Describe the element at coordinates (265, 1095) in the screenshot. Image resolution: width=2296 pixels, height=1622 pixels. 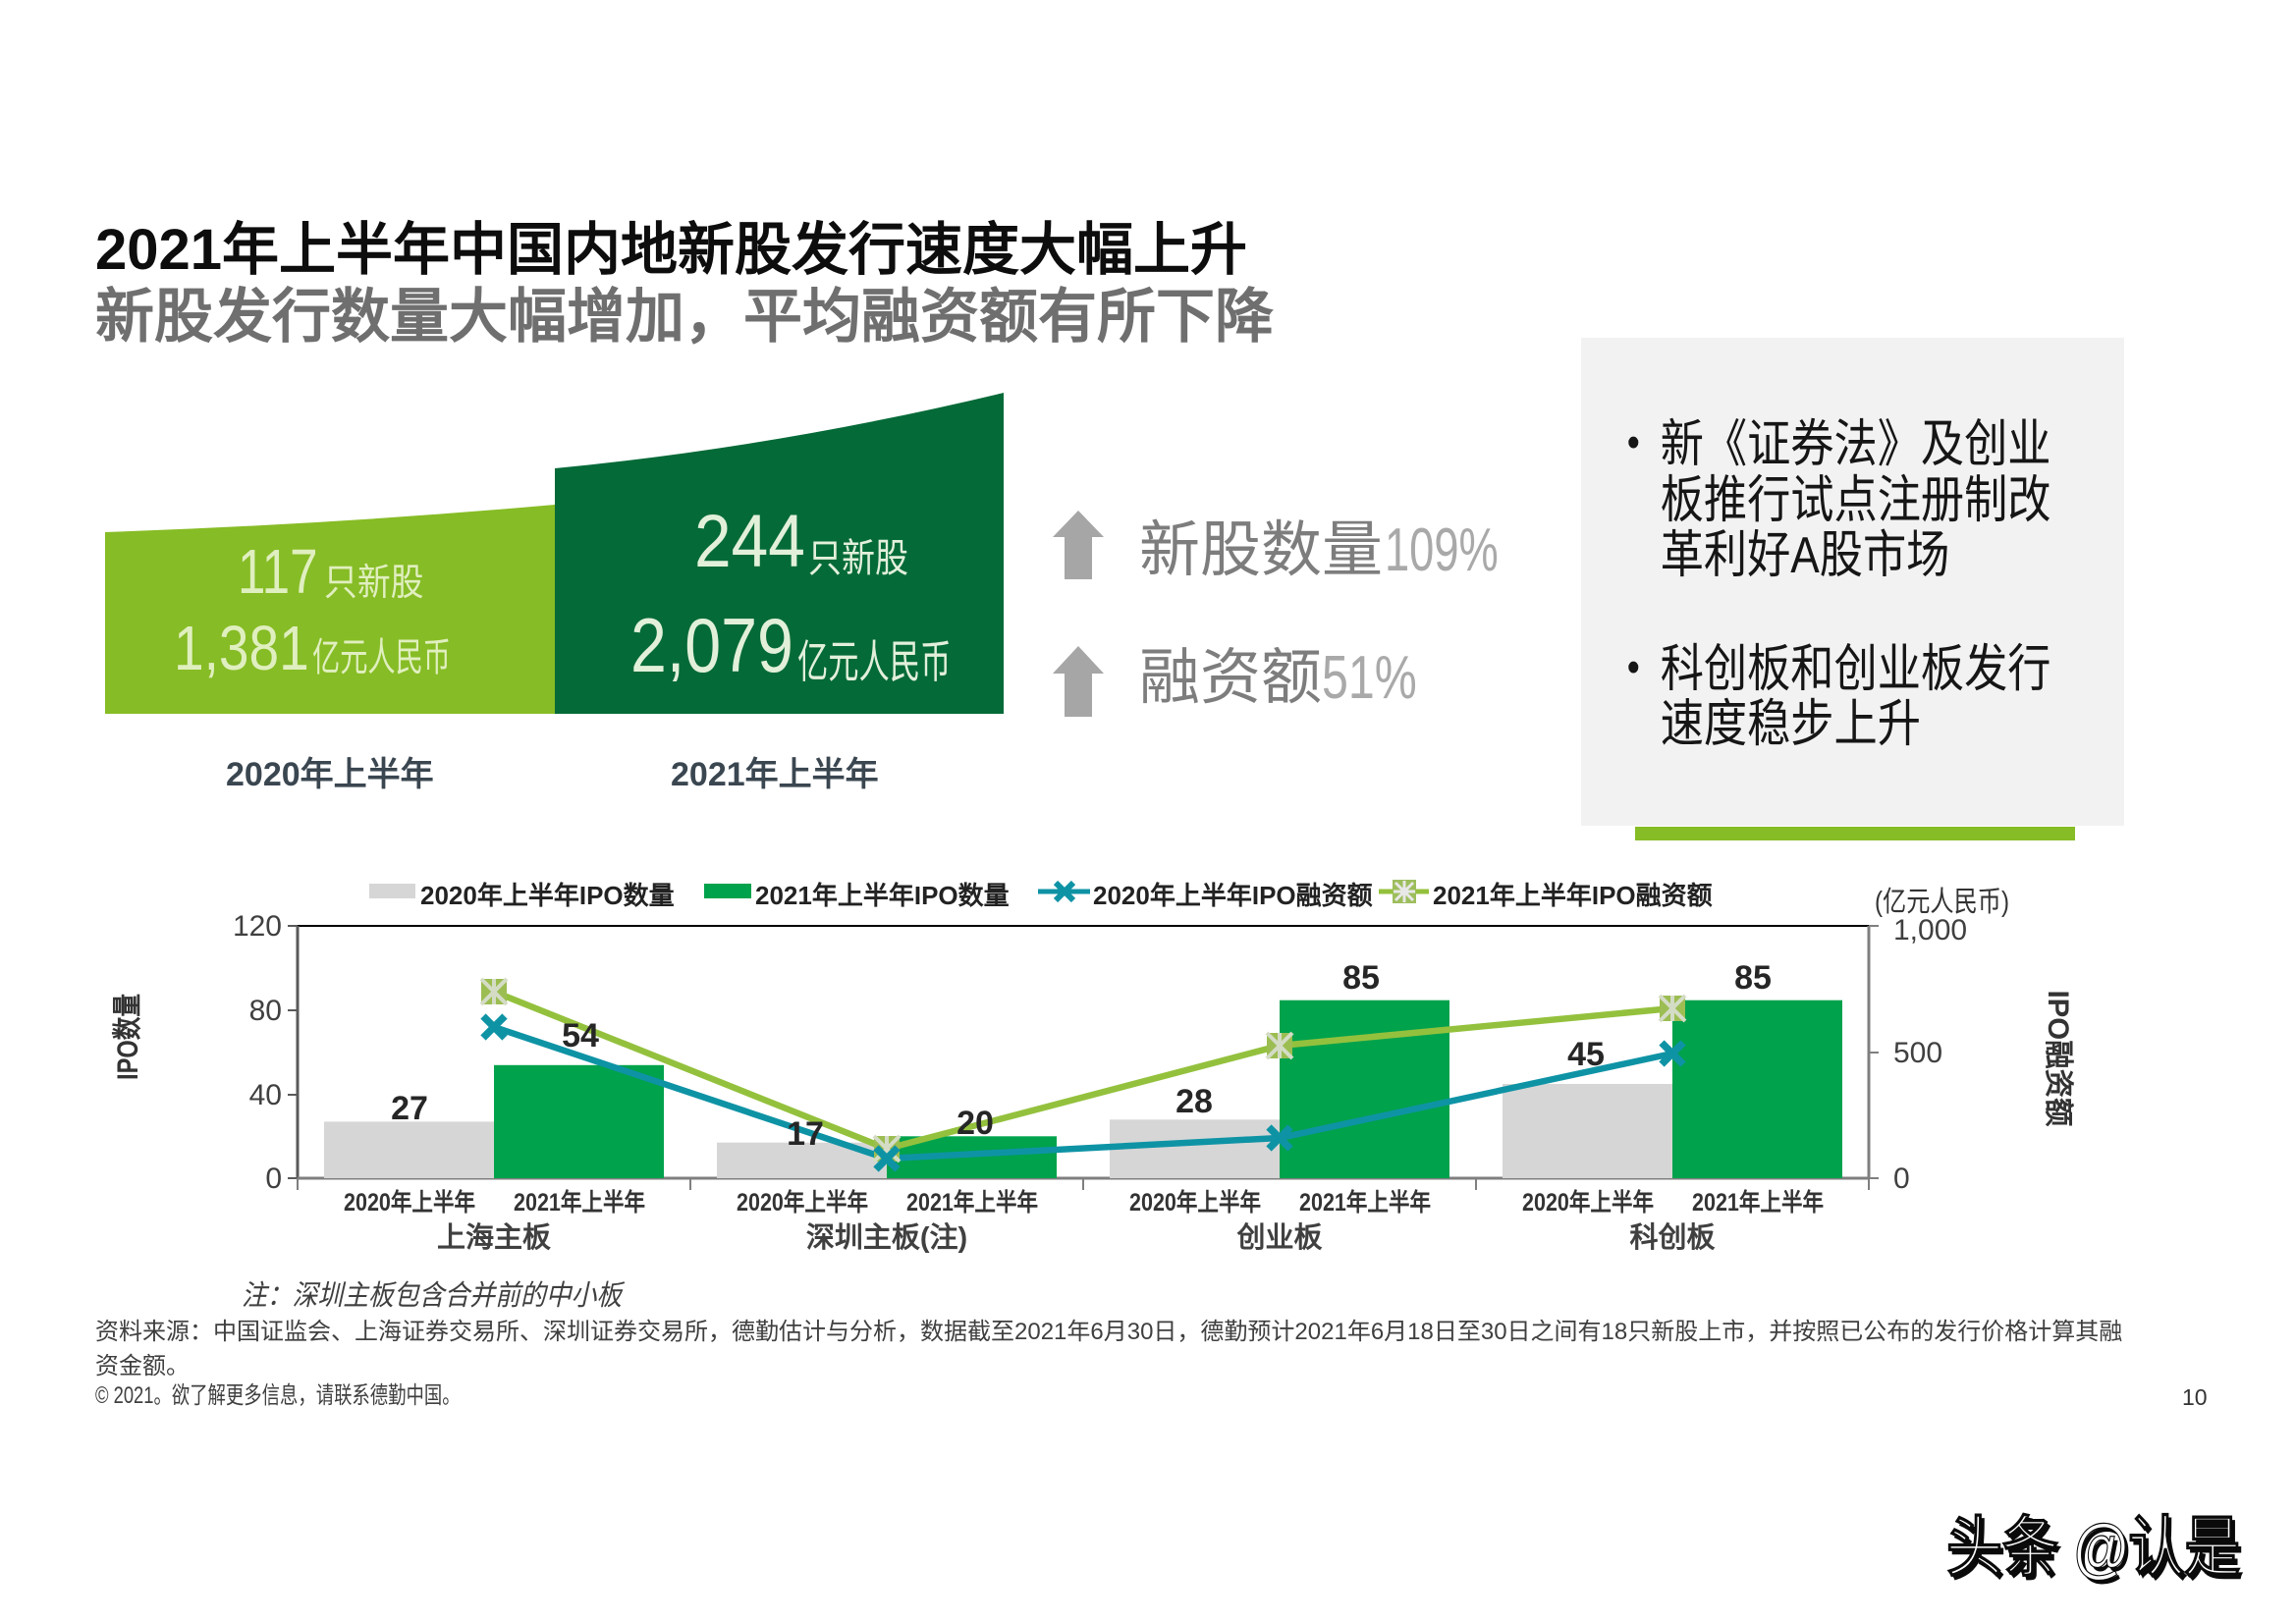
I see `svg-text: 40` at that location.